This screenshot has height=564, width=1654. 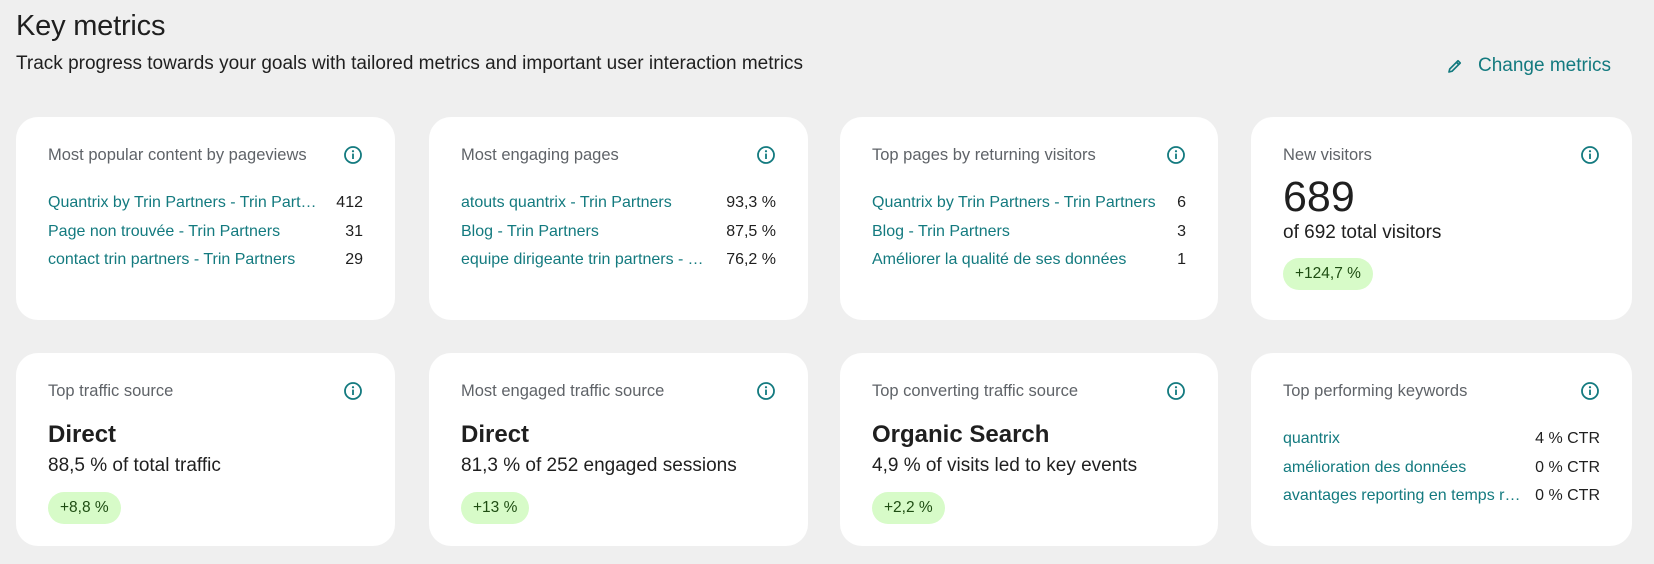 I want to click on page-link: Améliorer la qualité de ses données, so click(x=999, y=260).